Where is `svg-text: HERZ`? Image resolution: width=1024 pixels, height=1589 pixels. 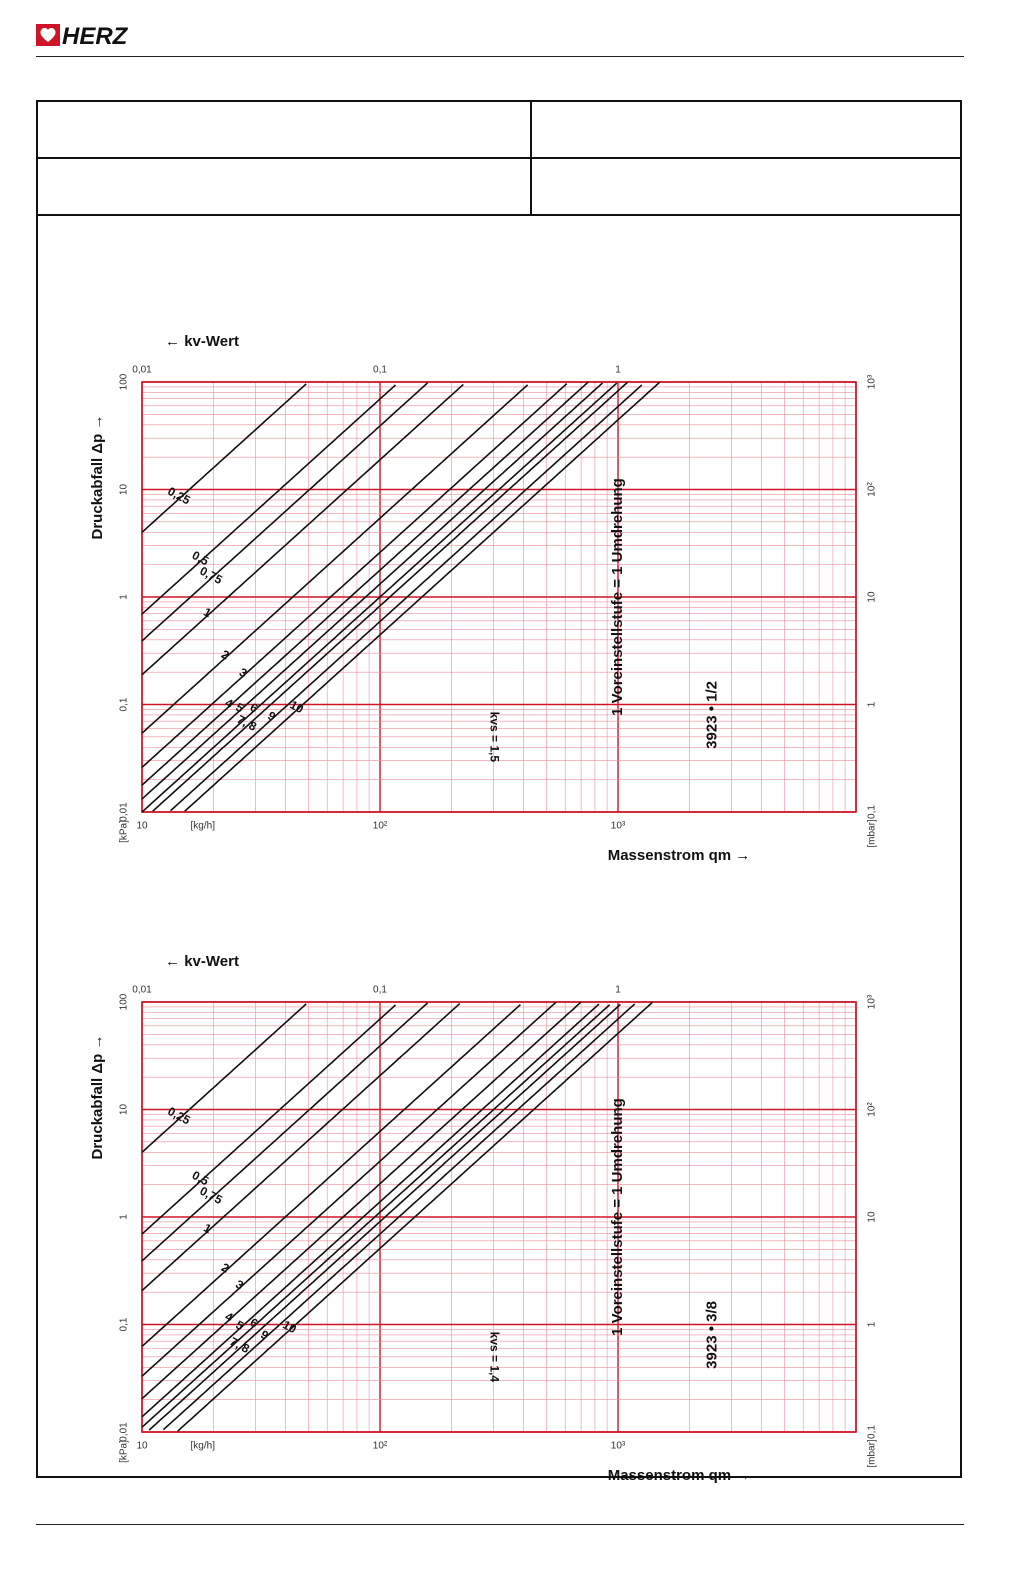 svg-text: HERZ is located at coordinates (95, 35).